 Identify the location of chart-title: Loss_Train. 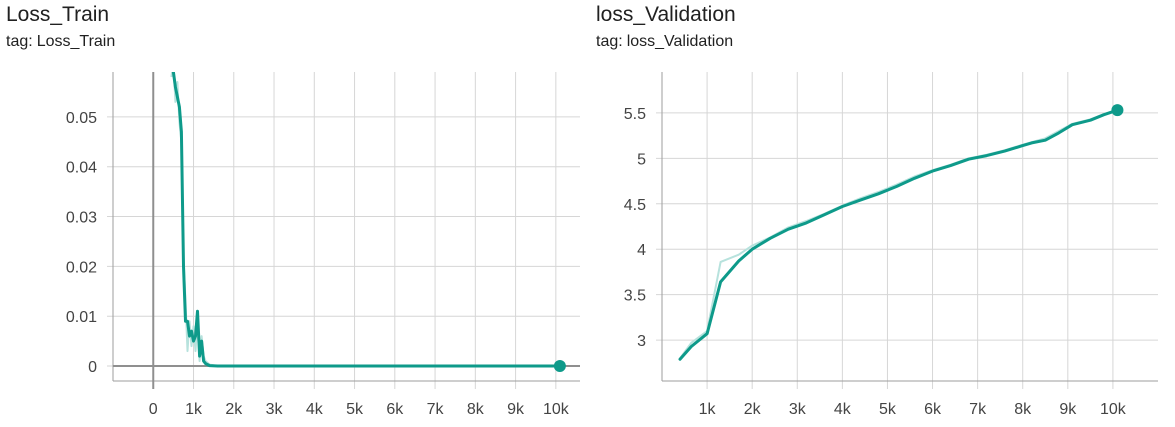
(58, 14).